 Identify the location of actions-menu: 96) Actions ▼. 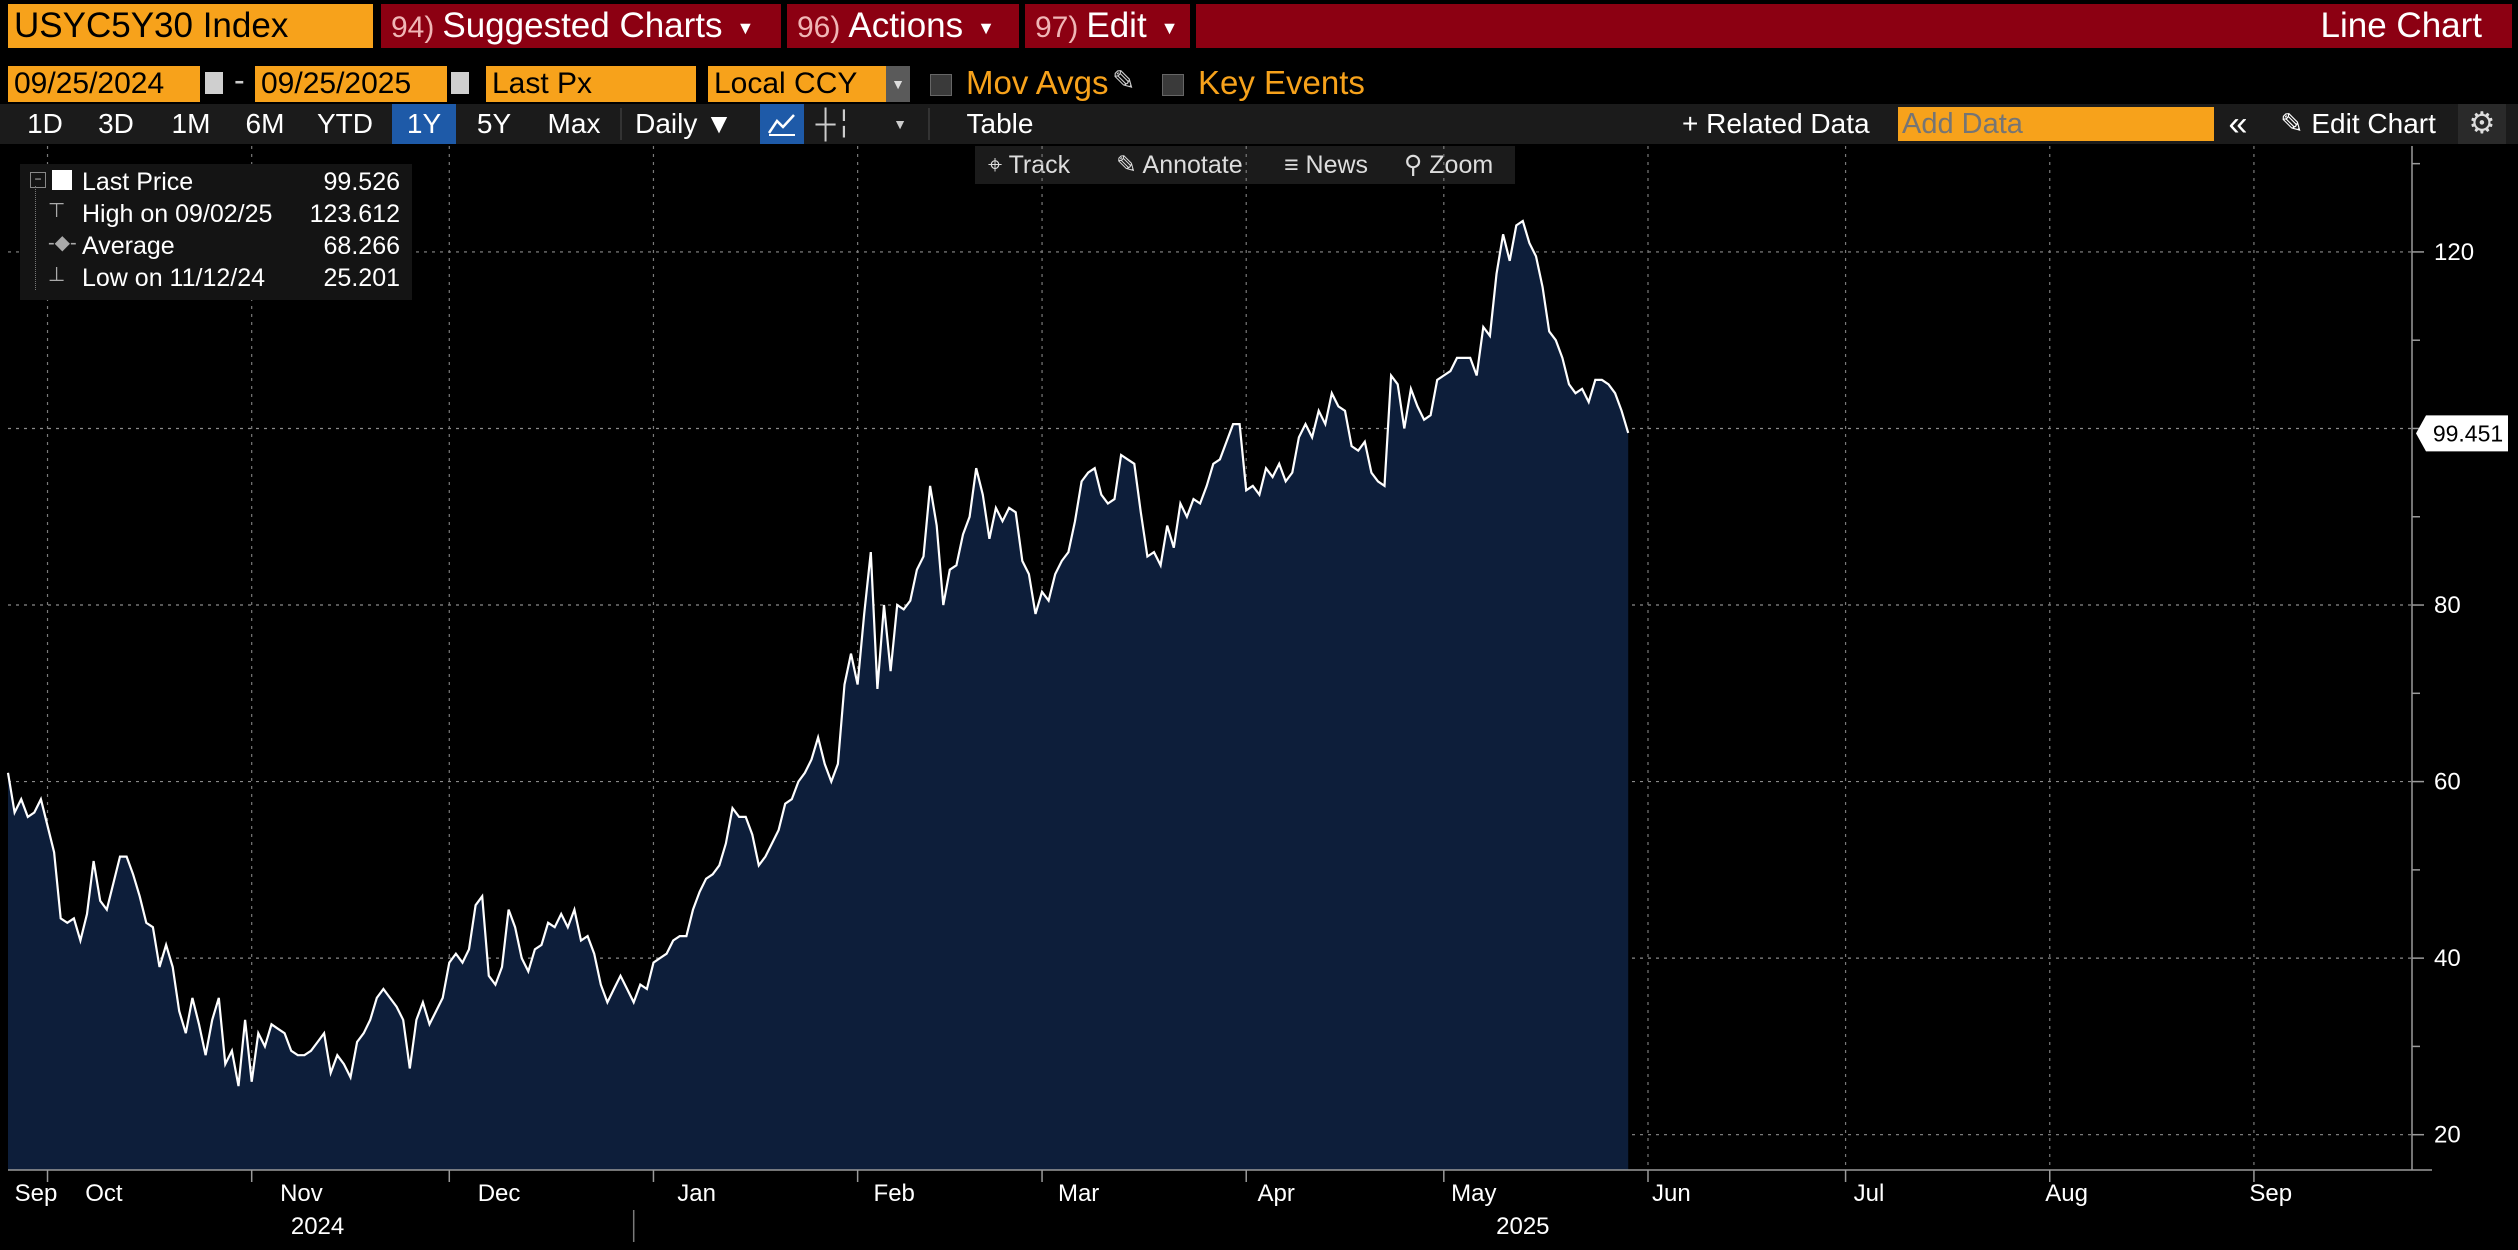
(903, 26).